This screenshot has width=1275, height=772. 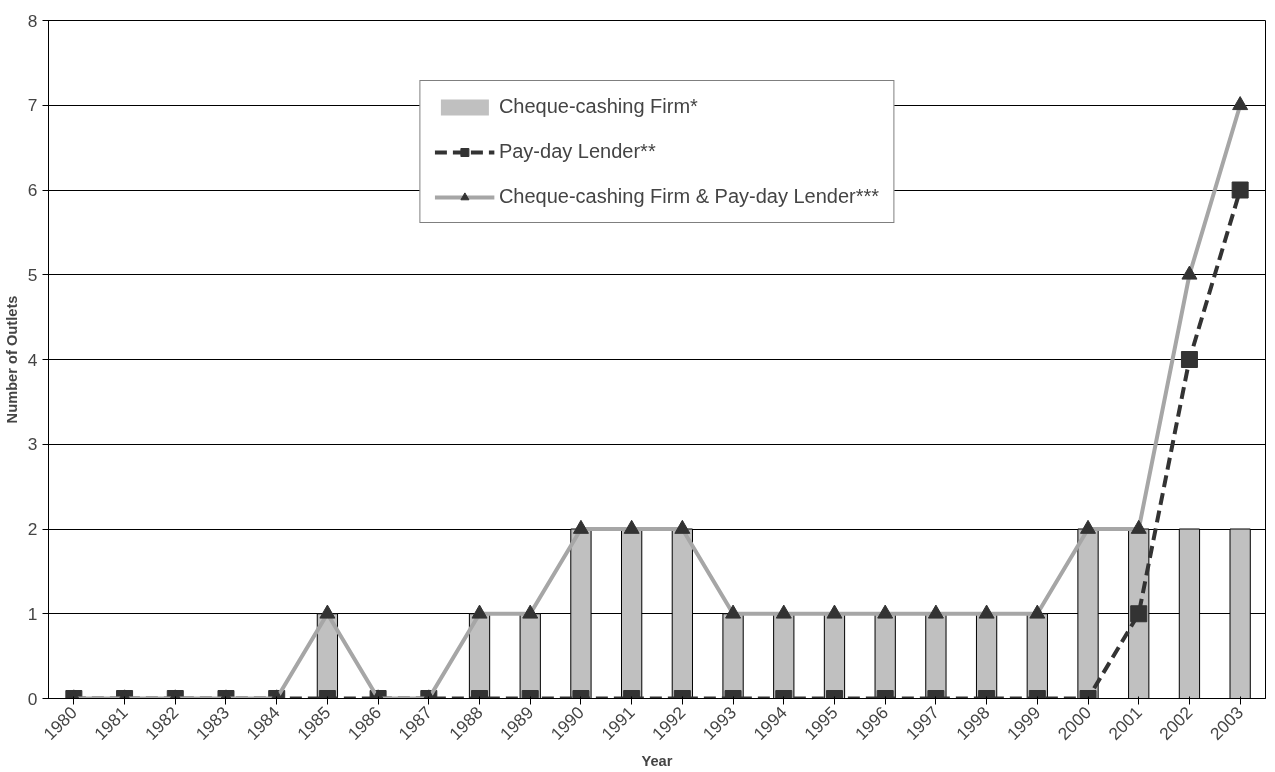 What do you see at coordinates (32, 190) in the screenshot?
I see `y-tick-label: 6` at bounding box center [32, 190].